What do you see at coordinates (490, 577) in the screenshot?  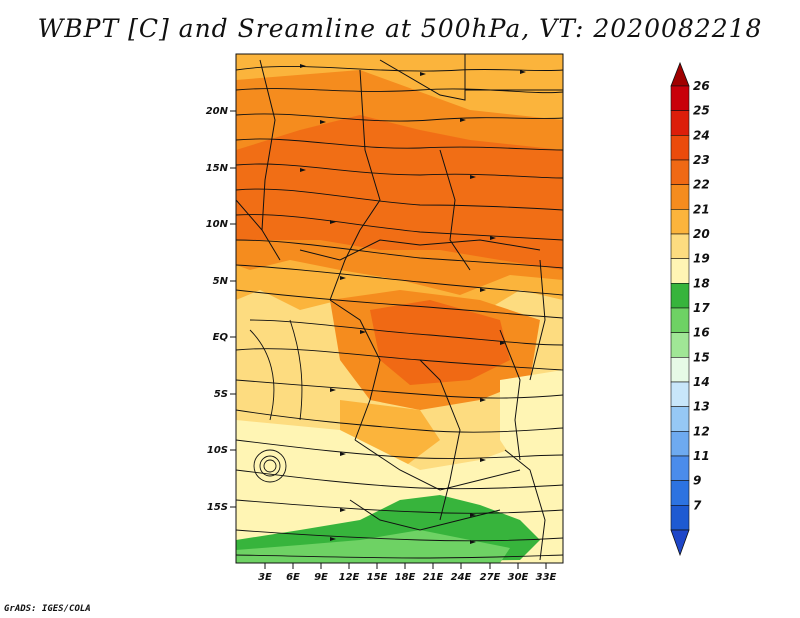 I see `lon-label-27e: 27E` at bounding box center [490, 577].